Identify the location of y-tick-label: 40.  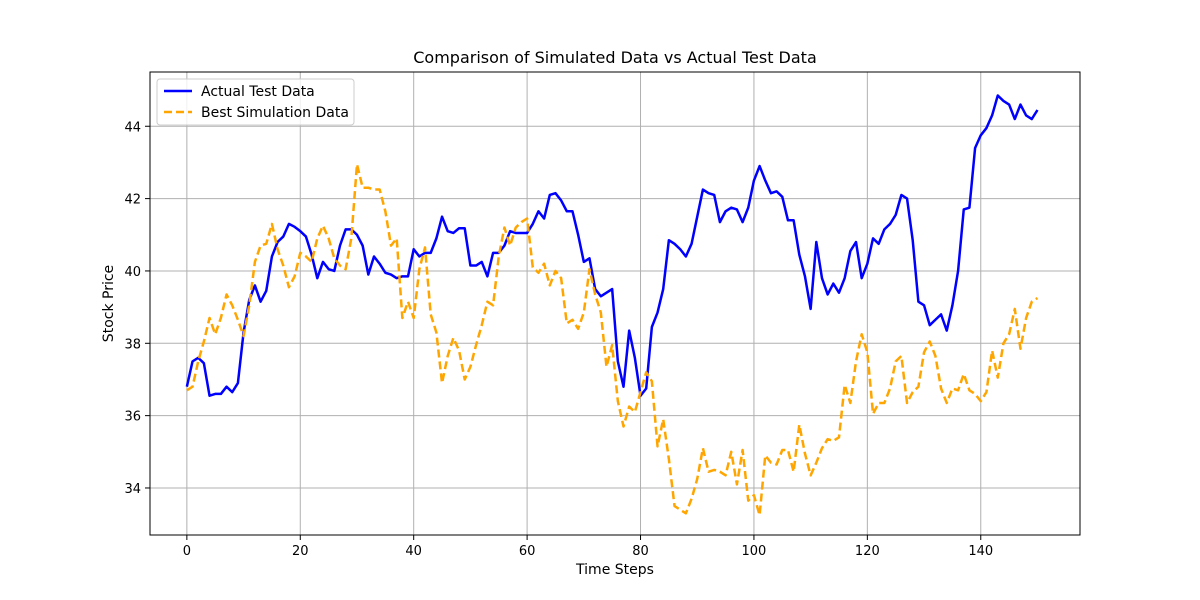
(132, 272).